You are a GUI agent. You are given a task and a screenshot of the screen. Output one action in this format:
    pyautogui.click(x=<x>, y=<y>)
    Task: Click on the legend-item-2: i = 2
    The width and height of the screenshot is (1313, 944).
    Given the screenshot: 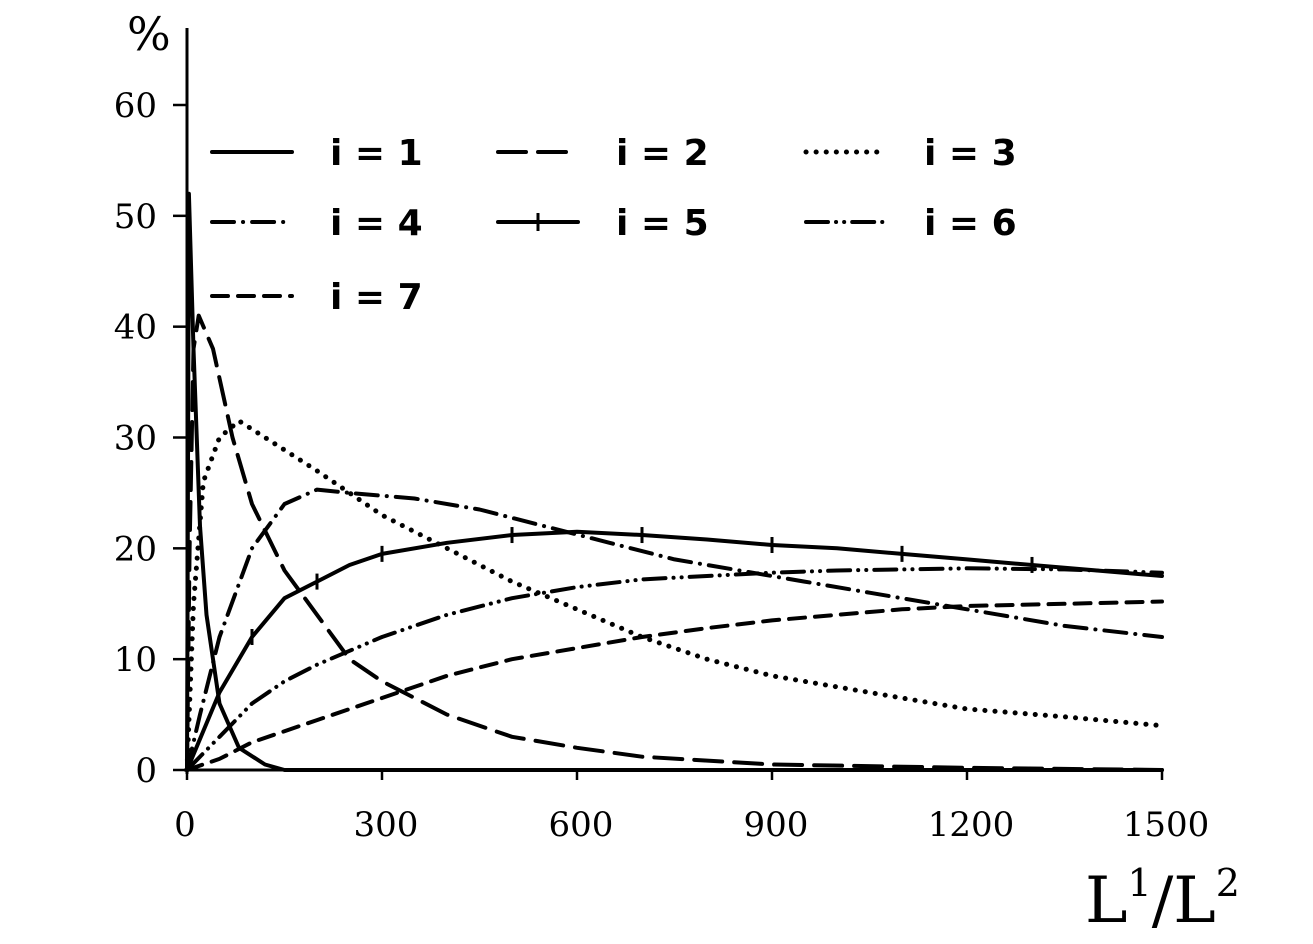 What is the action you would take?
    pyautogui.click(x=602, y=153)
    